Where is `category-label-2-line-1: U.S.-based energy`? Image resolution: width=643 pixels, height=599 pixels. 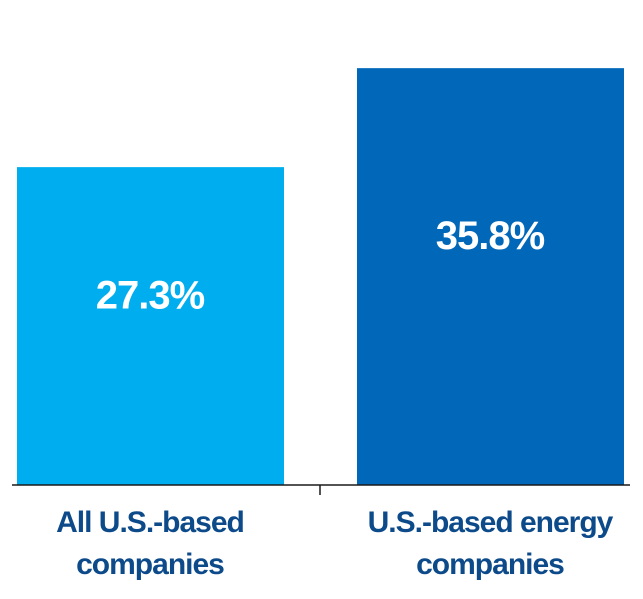
category-label-2-line-1: U.S.-based energy is located at coordinates (491, 522).